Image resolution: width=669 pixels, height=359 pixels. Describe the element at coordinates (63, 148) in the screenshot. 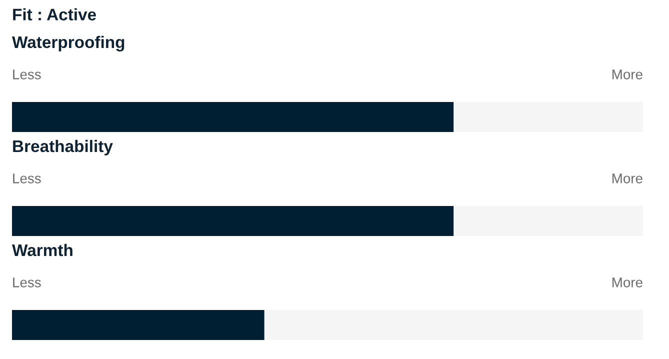

I see `chart-title: Breathability` at that location.